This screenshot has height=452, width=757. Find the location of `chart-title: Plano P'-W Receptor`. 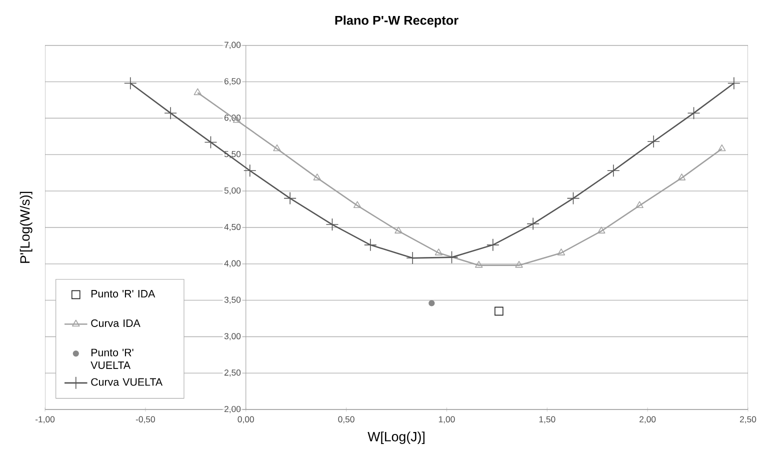

chart-title: Plano P'-W Receptor is located at coordinates (396, 22).